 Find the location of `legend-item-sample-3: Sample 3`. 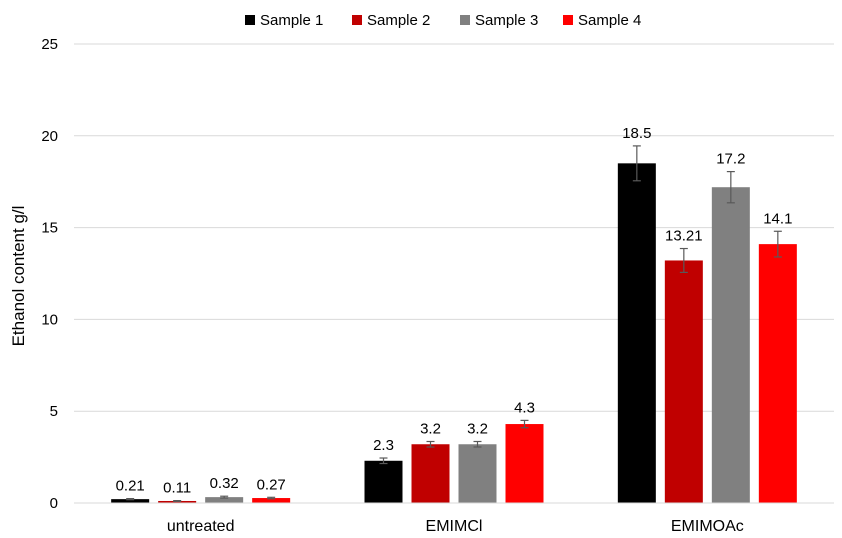

legend-item-sample-3: Sample 3 is located at coordinates (499, 20).